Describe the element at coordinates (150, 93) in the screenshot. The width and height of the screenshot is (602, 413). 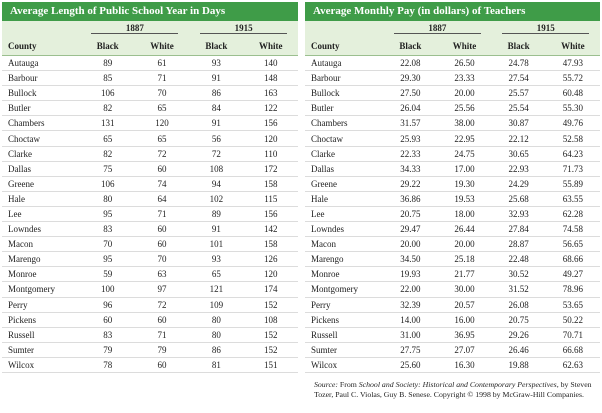
I see `data-row: Bullock 106 70 86 163` at that location.